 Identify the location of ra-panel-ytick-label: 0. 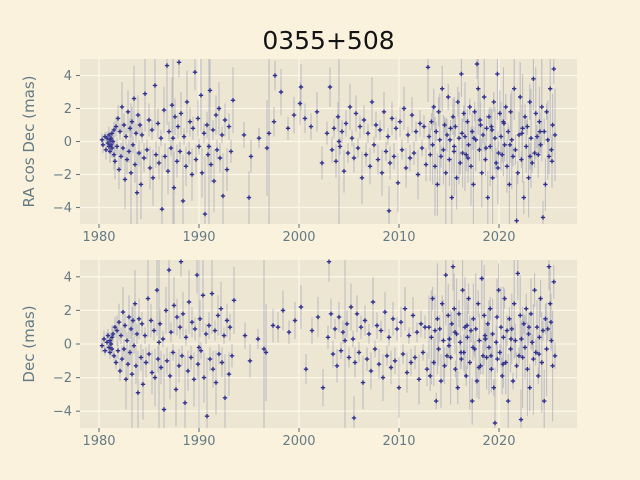
(68, 142).